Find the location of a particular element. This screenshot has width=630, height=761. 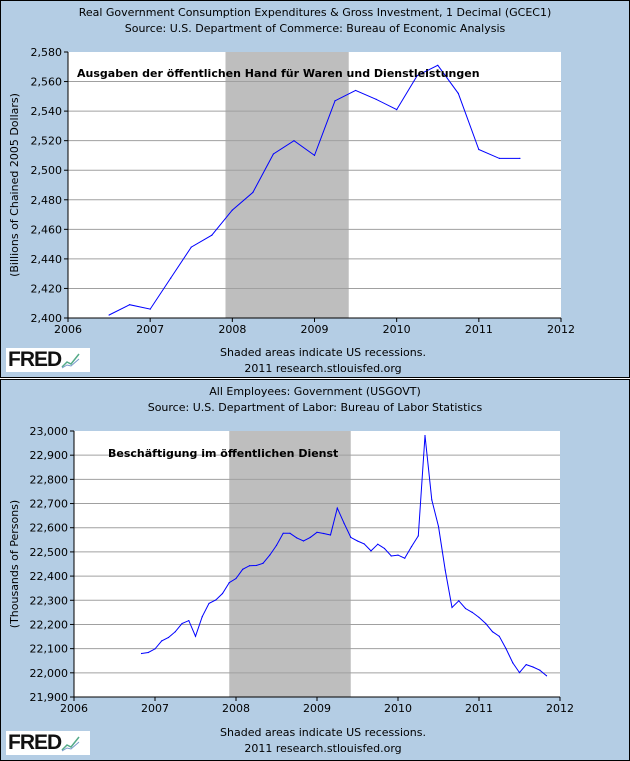

y-tick-label: 22,000 is located at coordinates (49, 673).